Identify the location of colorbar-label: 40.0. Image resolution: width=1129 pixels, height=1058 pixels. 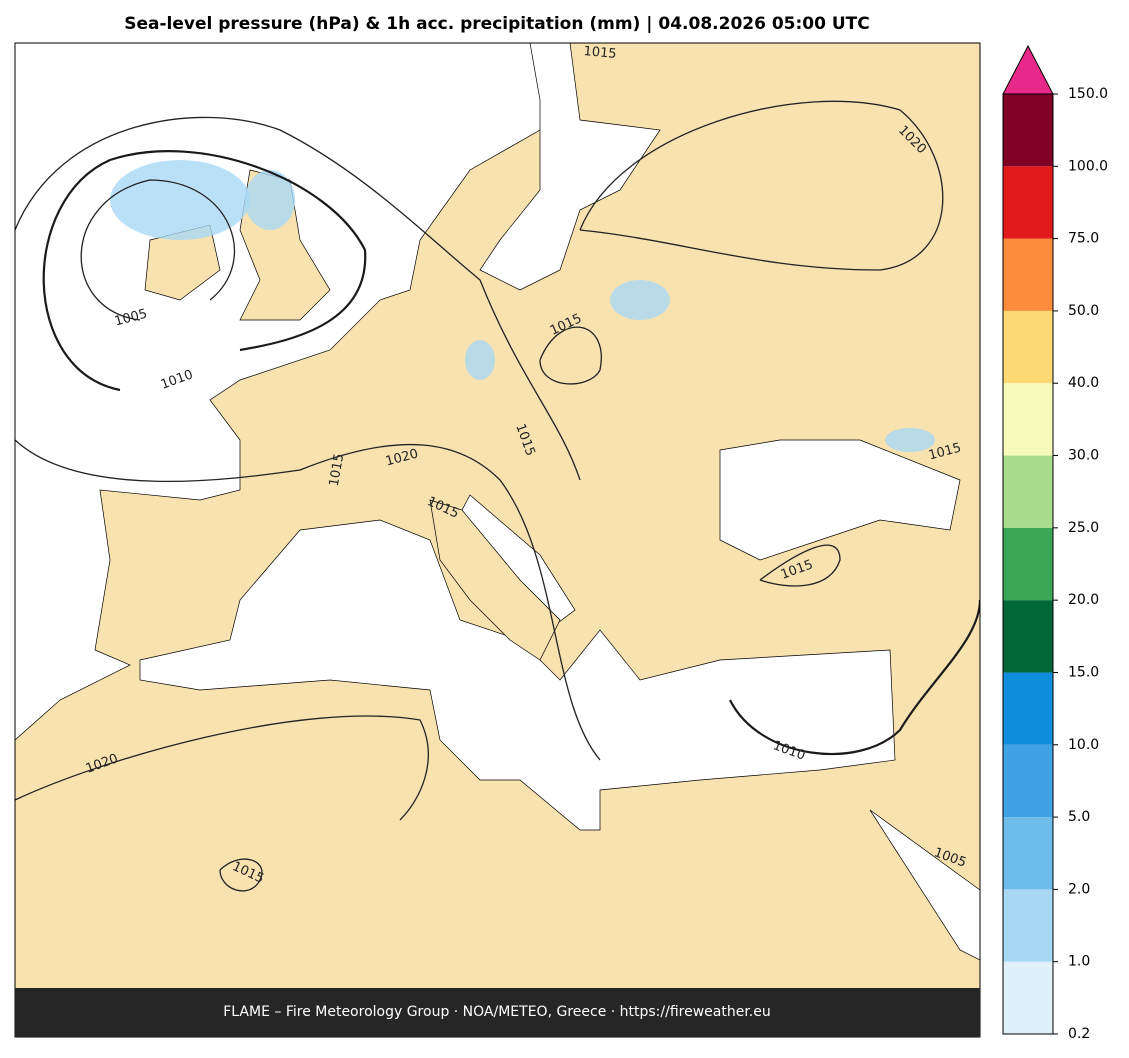
(1083, 383).